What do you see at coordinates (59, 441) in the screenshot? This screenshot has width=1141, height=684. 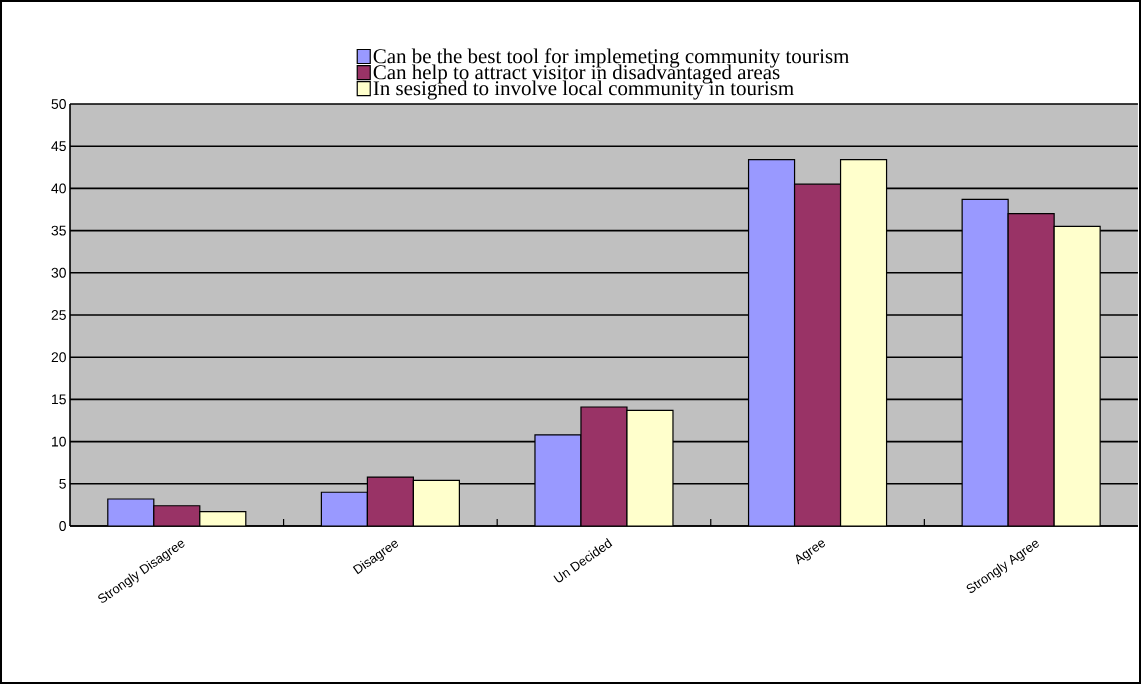 I see `y-tick-label: 10` at bounding box center [59, 441].